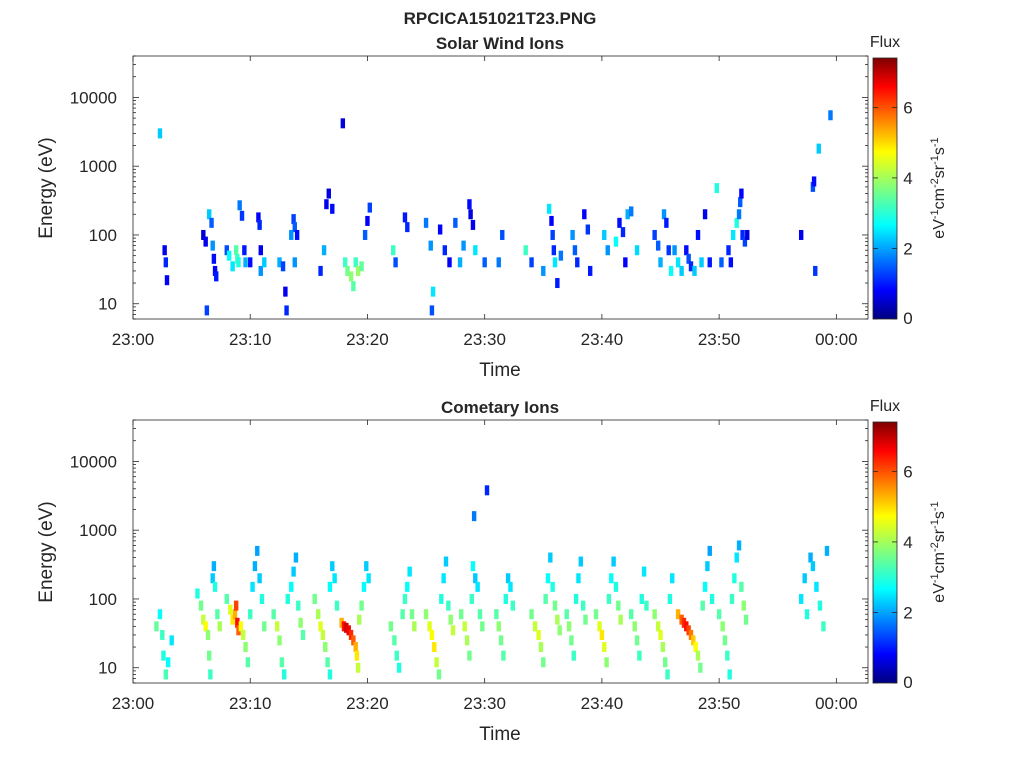 Image resolution: width=1024 pixels, height=768 pixels. Describe the element at coordinates (885, 188) in the screenshot. I see `colorbar` at that location.